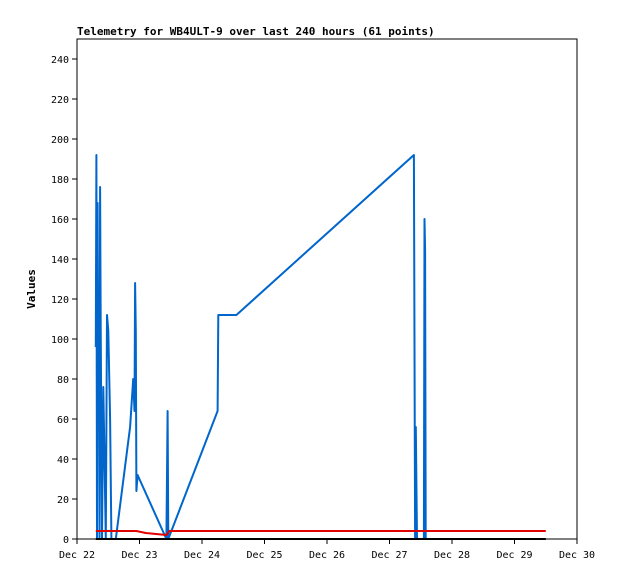 This screenshot has height=579, width=618. What do you see at coordinates (63, 500) in the screenshot?
I see `y-tick-label: 20` at bounding box center [63, 500].